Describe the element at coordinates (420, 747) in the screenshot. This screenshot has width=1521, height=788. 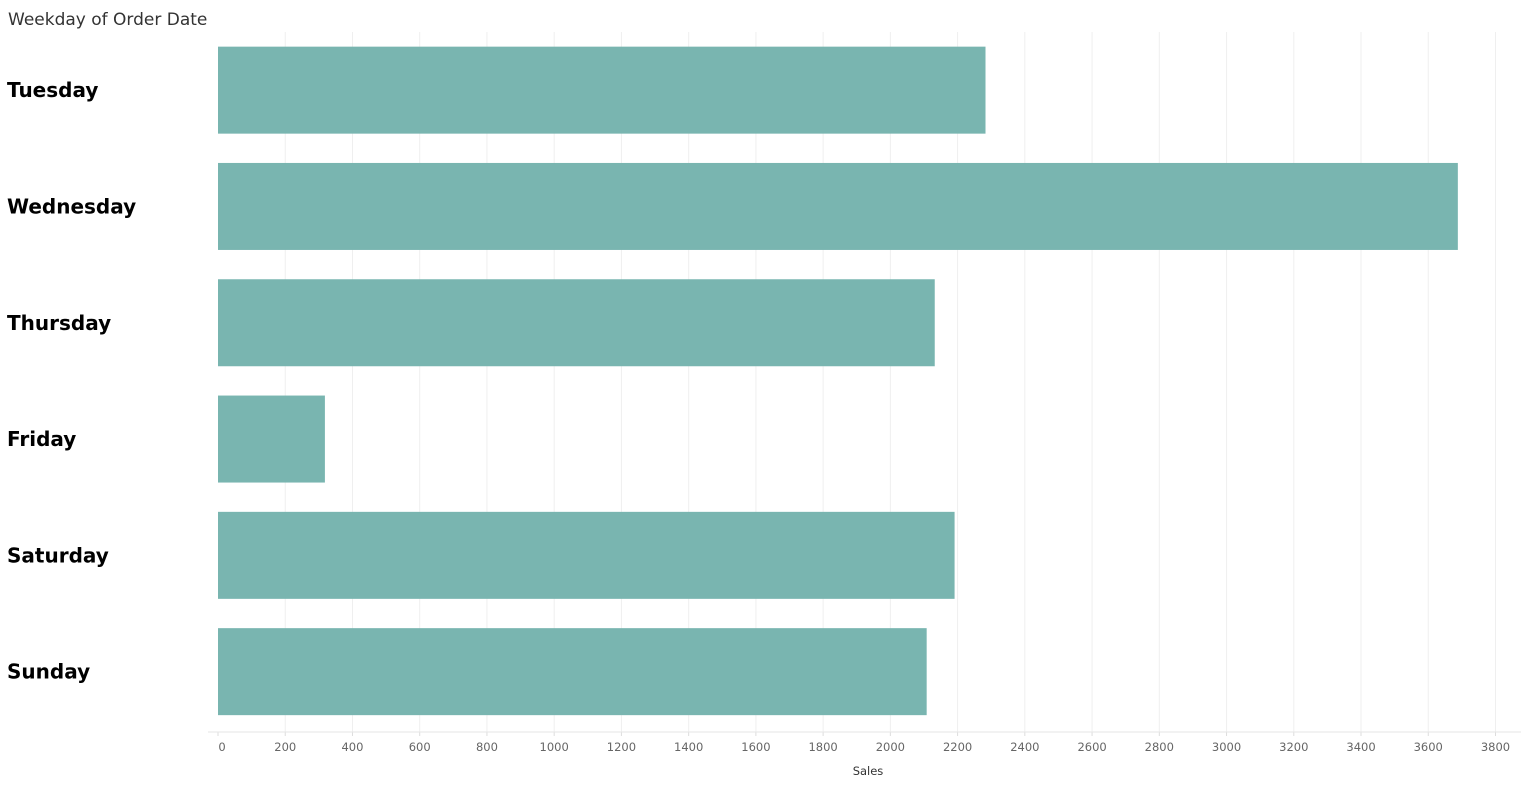
I see `x-tick-label: 600` at that location.